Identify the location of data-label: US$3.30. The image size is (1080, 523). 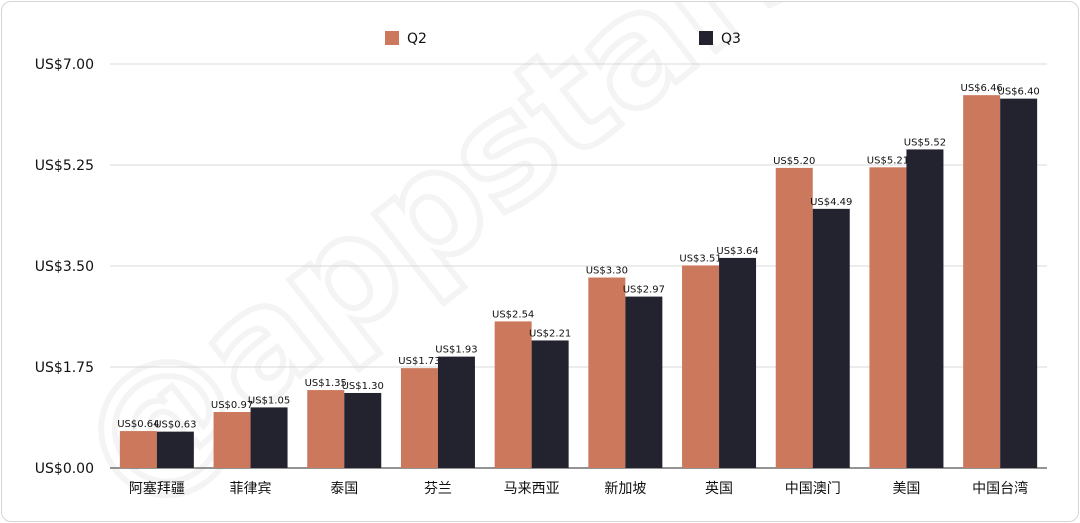
(607, 271).